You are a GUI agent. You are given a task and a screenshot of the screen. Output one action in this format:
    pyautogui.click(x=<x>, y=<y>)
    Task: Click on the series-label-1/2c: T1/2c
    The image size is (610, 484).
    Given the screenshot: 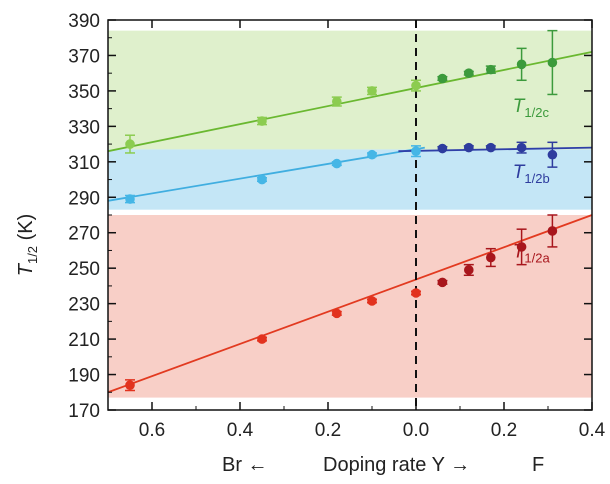 What is the action you would take?
    pyautogui.click(x=531, y=108)
    